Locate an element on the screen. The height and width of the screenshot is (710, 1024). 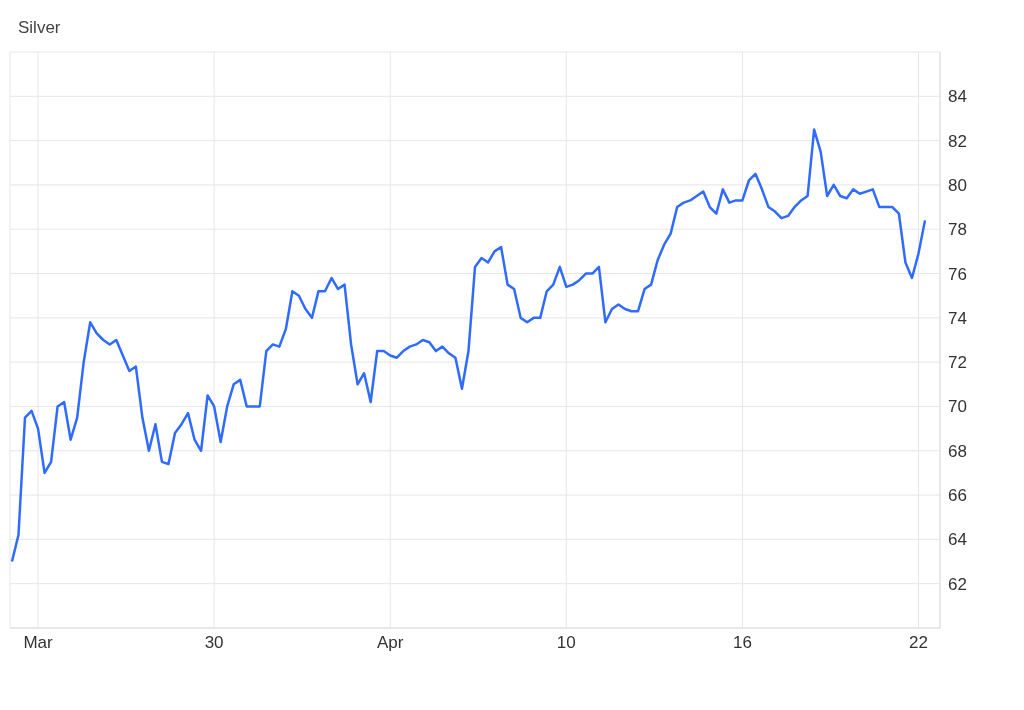
y-tick-label: 76 is located at coordinates (957, 274).